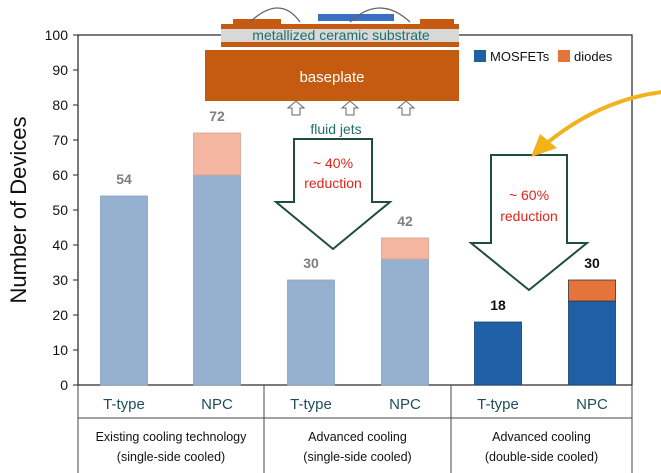 The height and width of the screenshot is (473, 661). What do you see at coordinates (357, 437) in the screenshot?
I see `group-label-line1-1: Advanced cooling` at bounding box center [357, 437].